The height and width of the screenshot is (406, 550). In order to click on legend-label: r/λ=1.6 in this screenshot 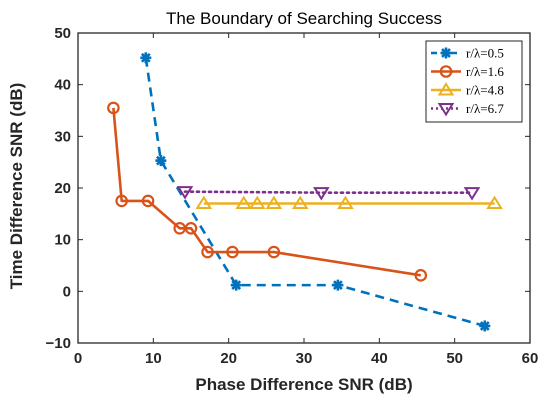, I will do `click(485, 71)`.